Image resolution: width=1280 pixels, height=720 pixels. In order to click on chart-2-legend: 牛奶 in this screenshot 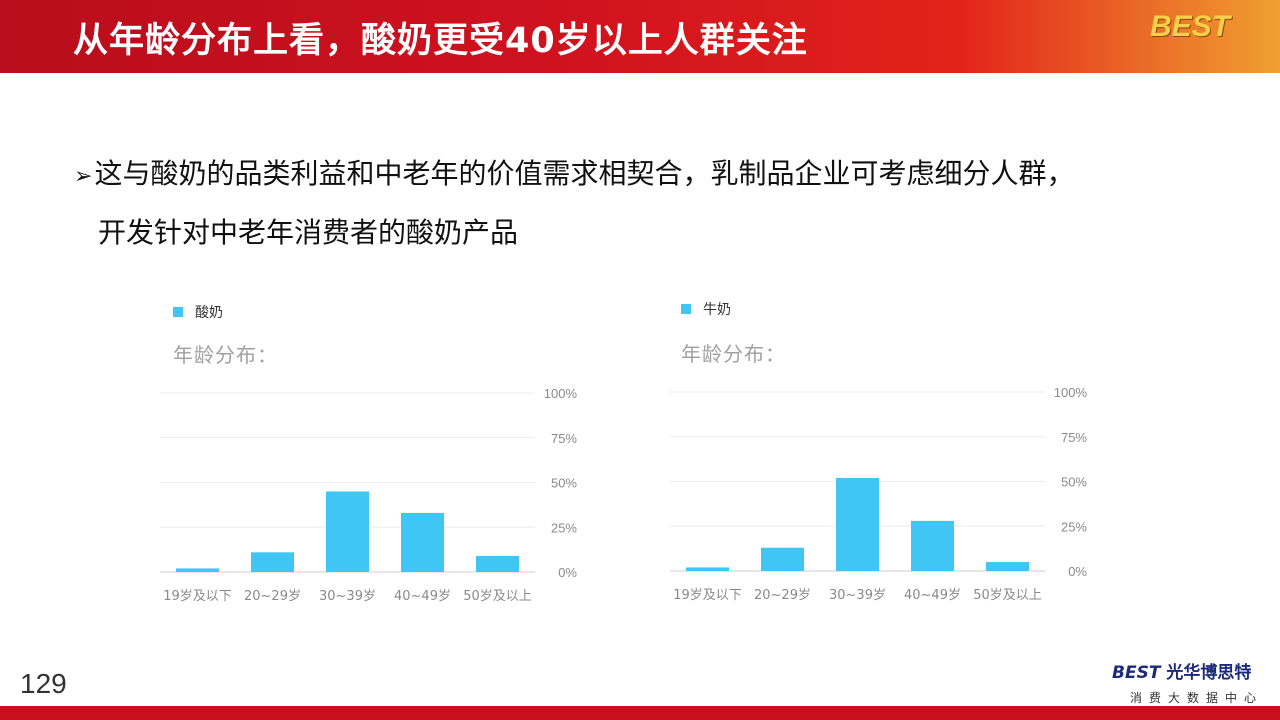, I will do `click(706, 309)`.